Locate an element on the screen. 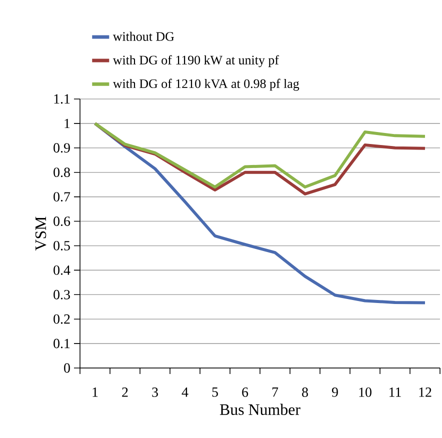 The width and height of the screenshot is (442, 438). y-tick-label: 0.7 is located at coordinates (62, 197).